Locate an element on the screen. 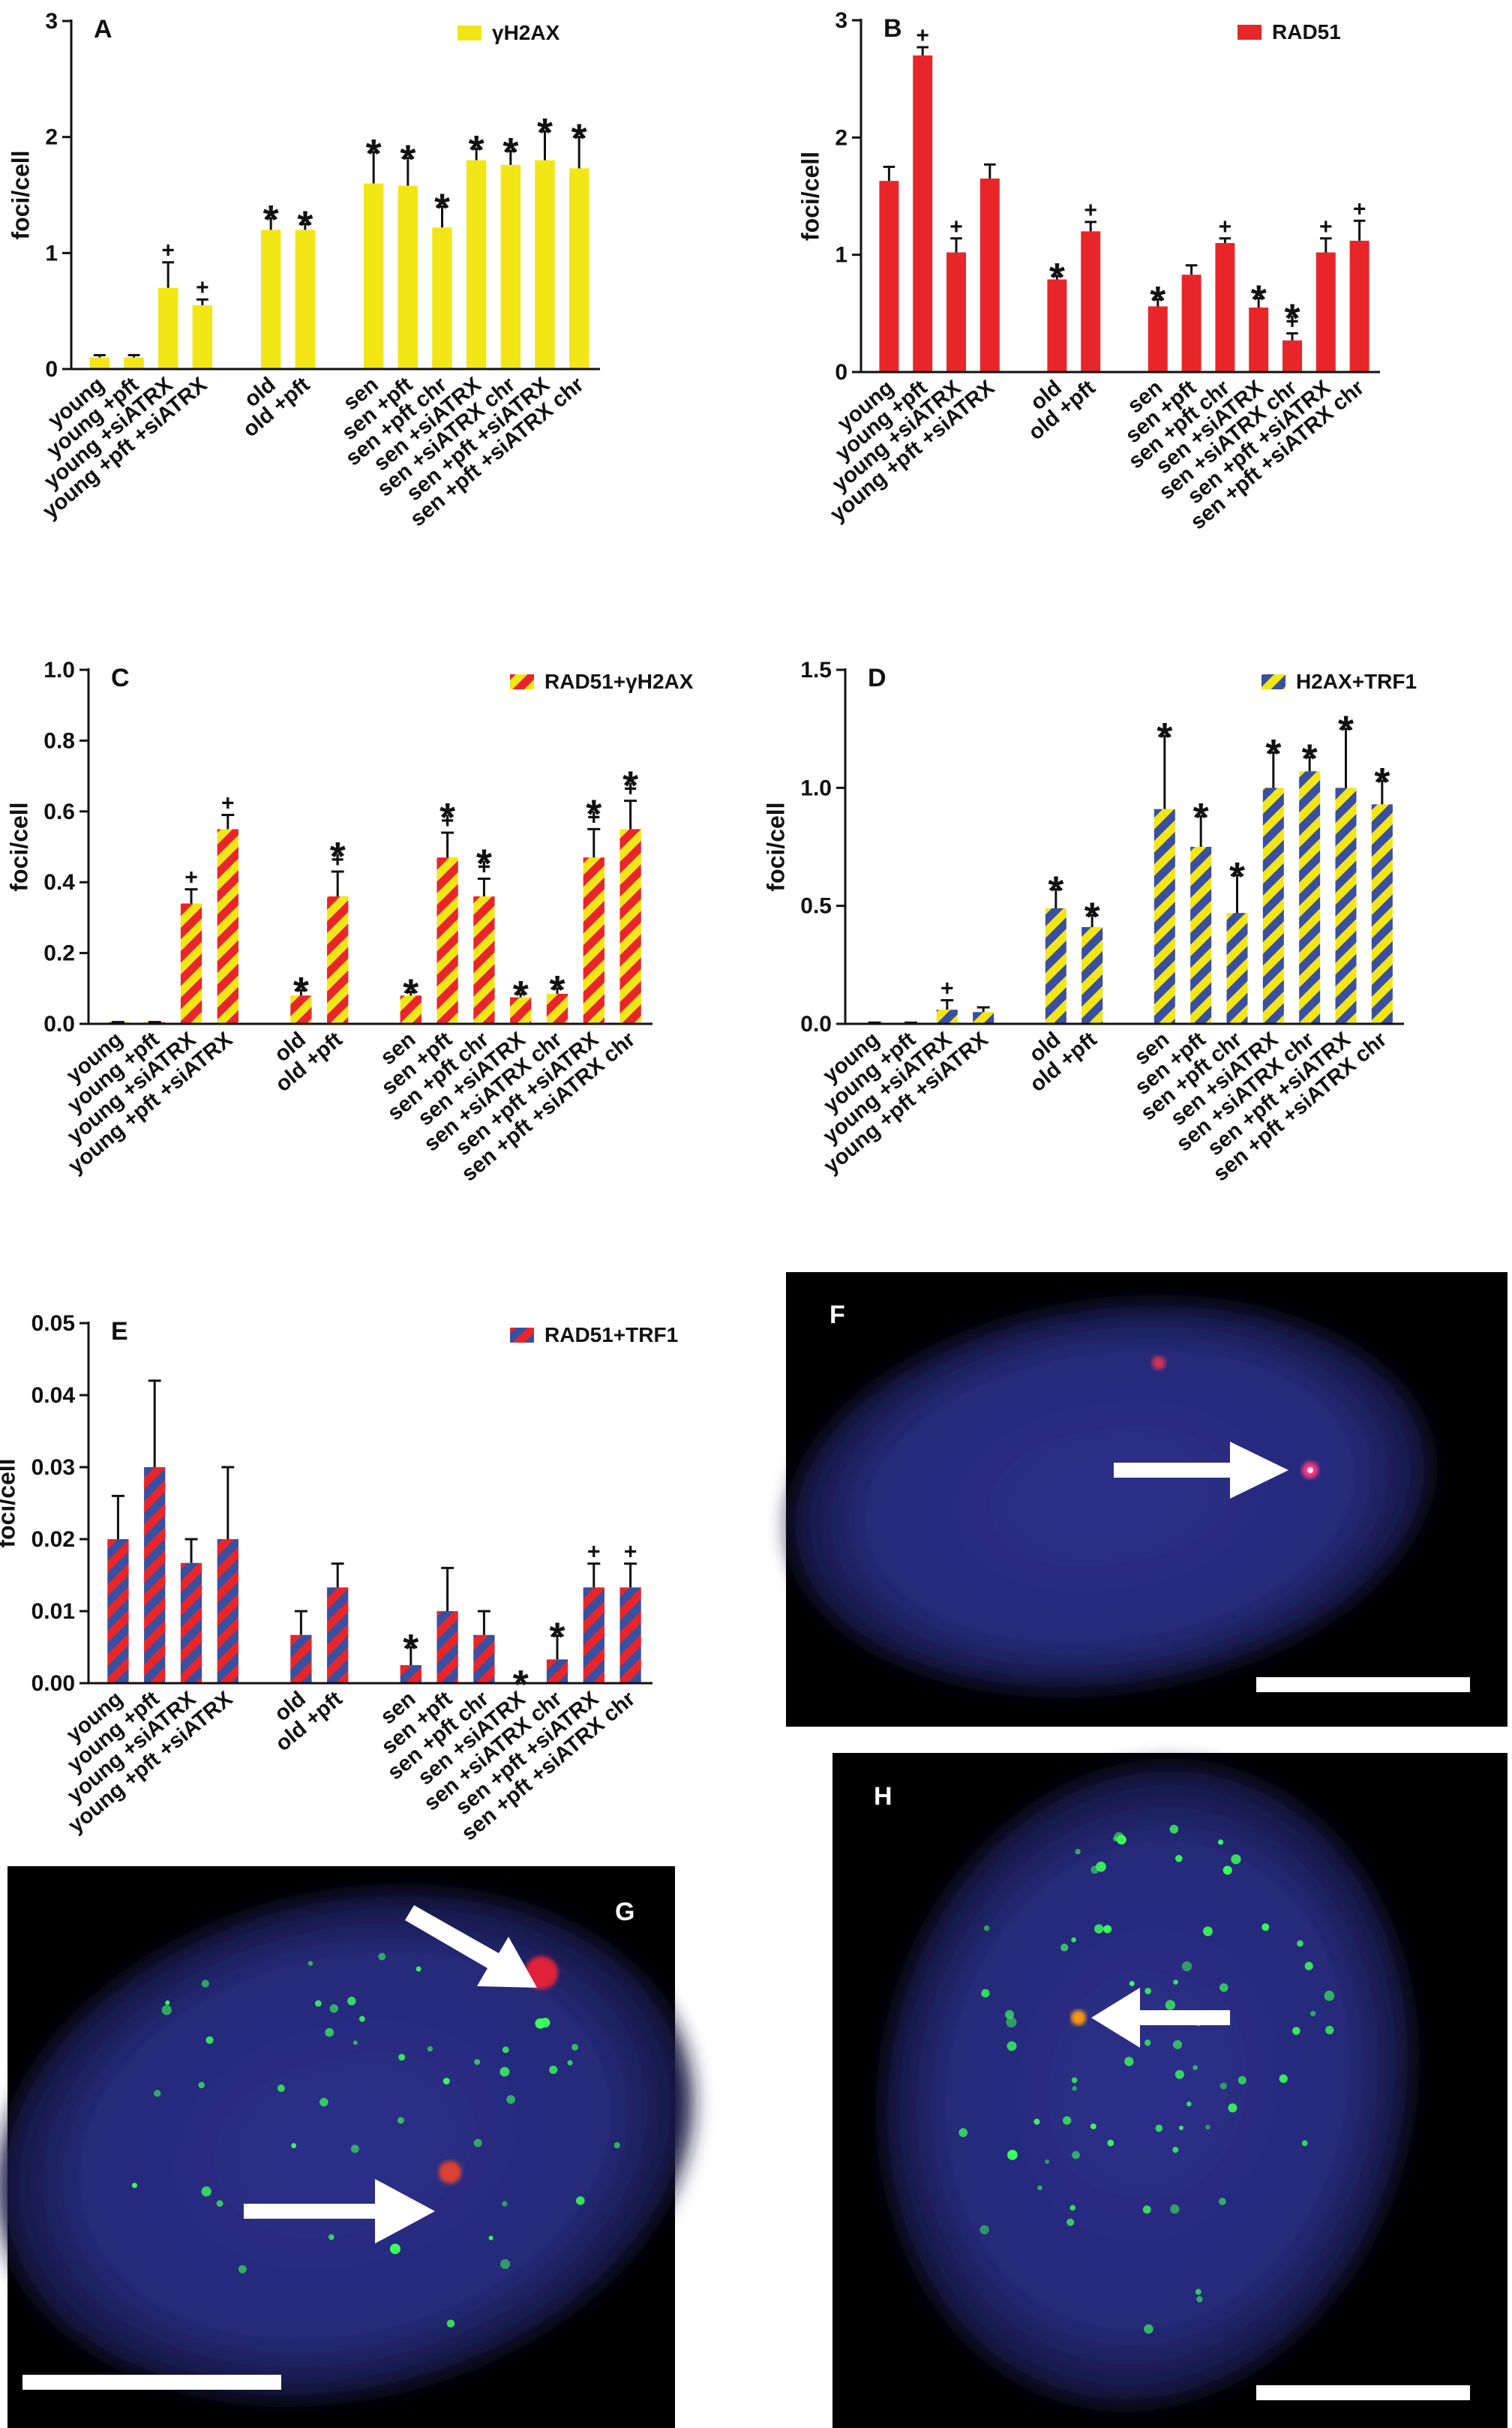 The width and height of the screenshot is (1512, 2428). y-tick-label: 0.04 is located at coordinates (54, 1395).